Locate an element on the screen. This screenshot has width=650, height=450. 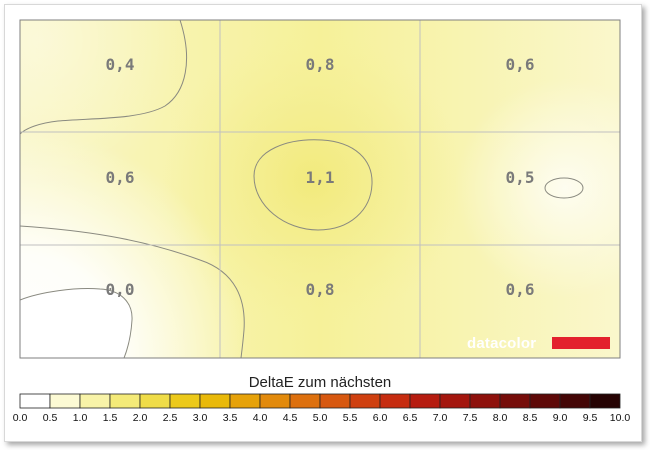
legend-tick-label: 2.0 is located at coordinates (140, 418).